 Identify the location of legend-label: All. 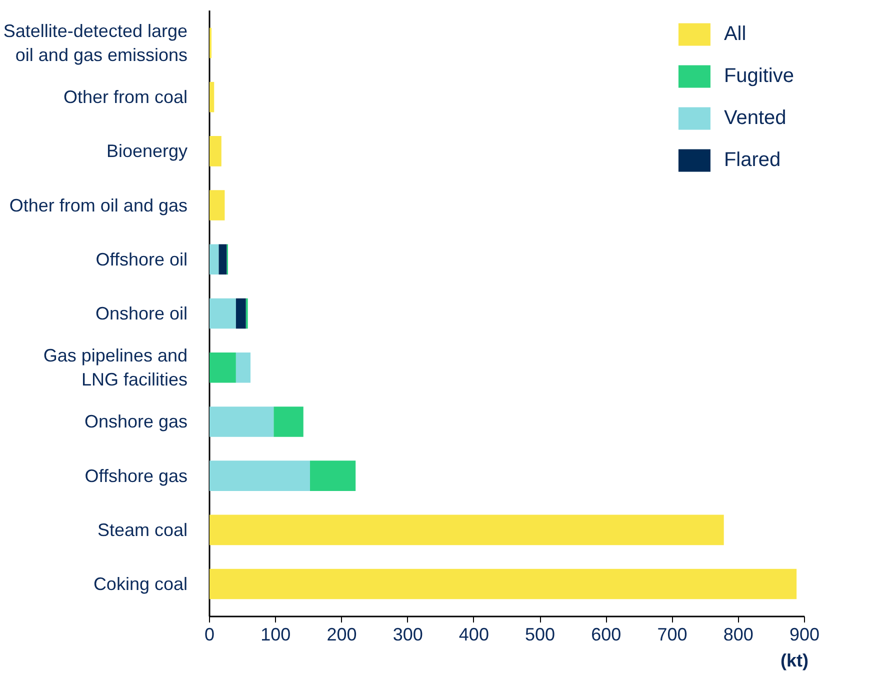
(735, 34).